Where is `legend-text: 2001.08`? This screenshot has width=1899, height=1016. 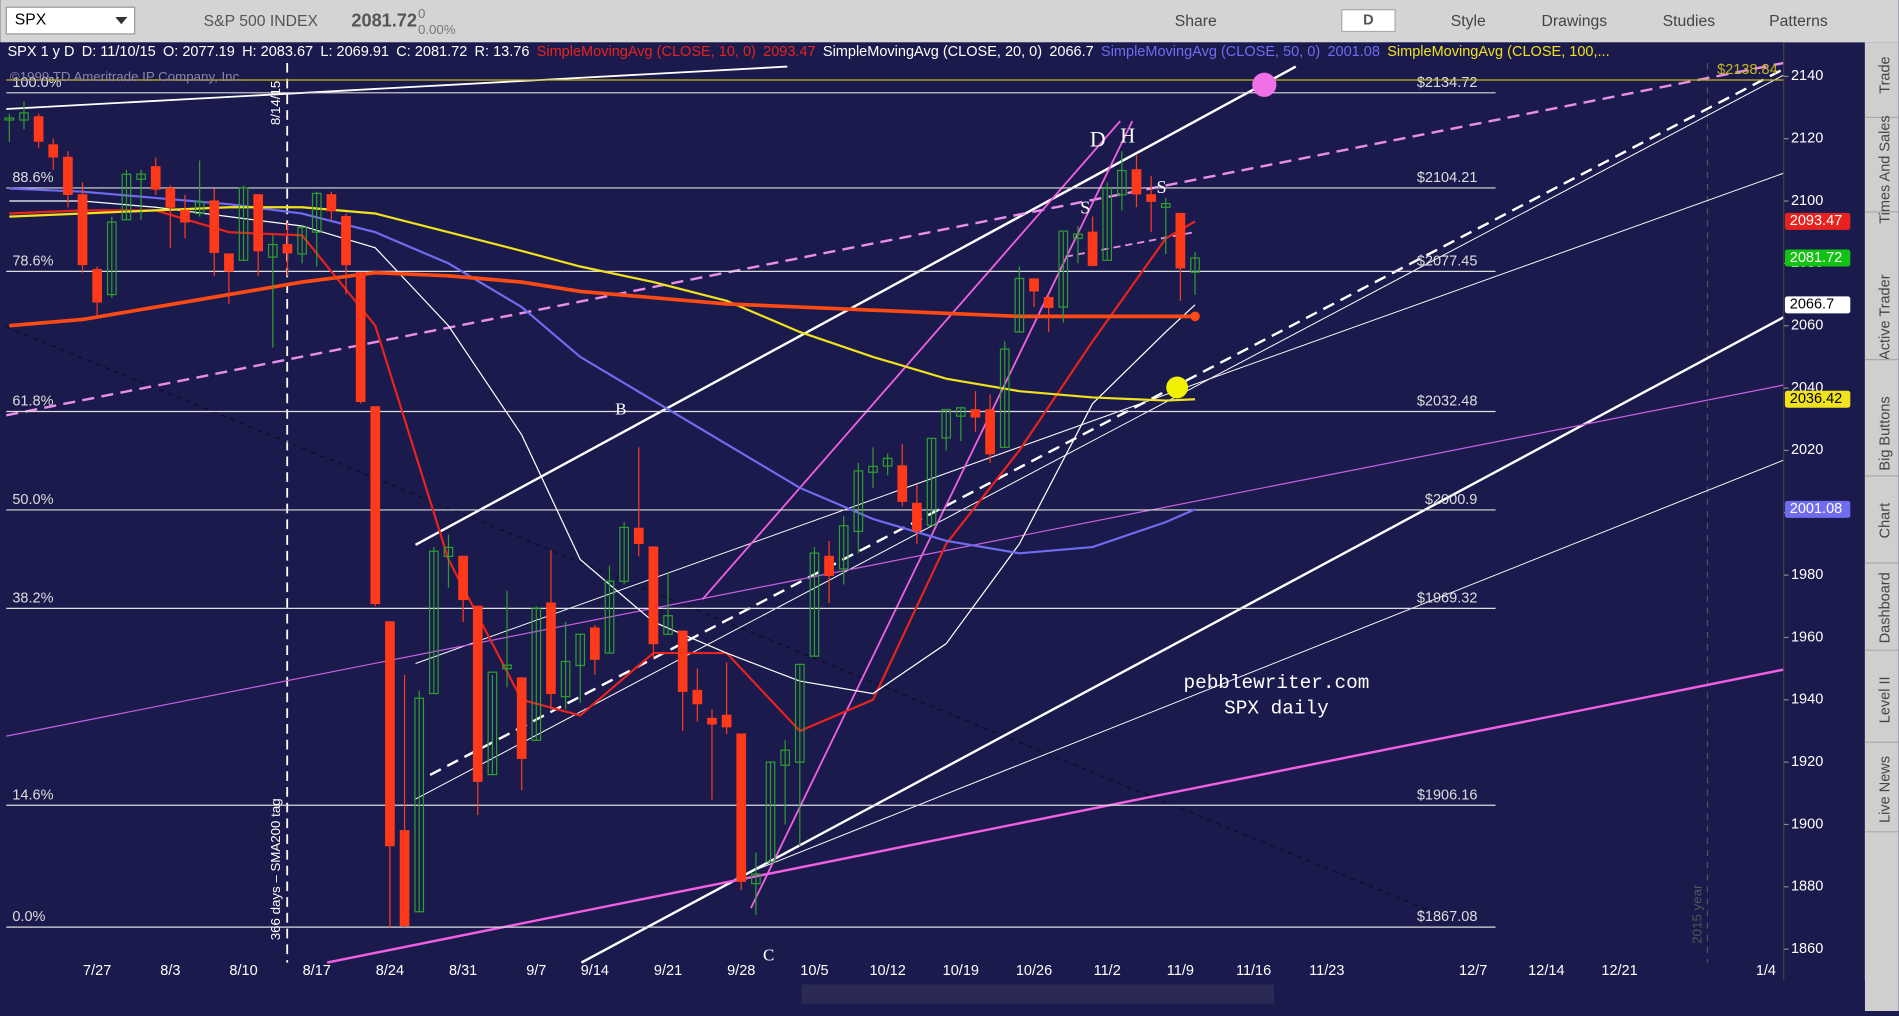 legend-text: 2001.08 is located at coordinates (1353, 52).